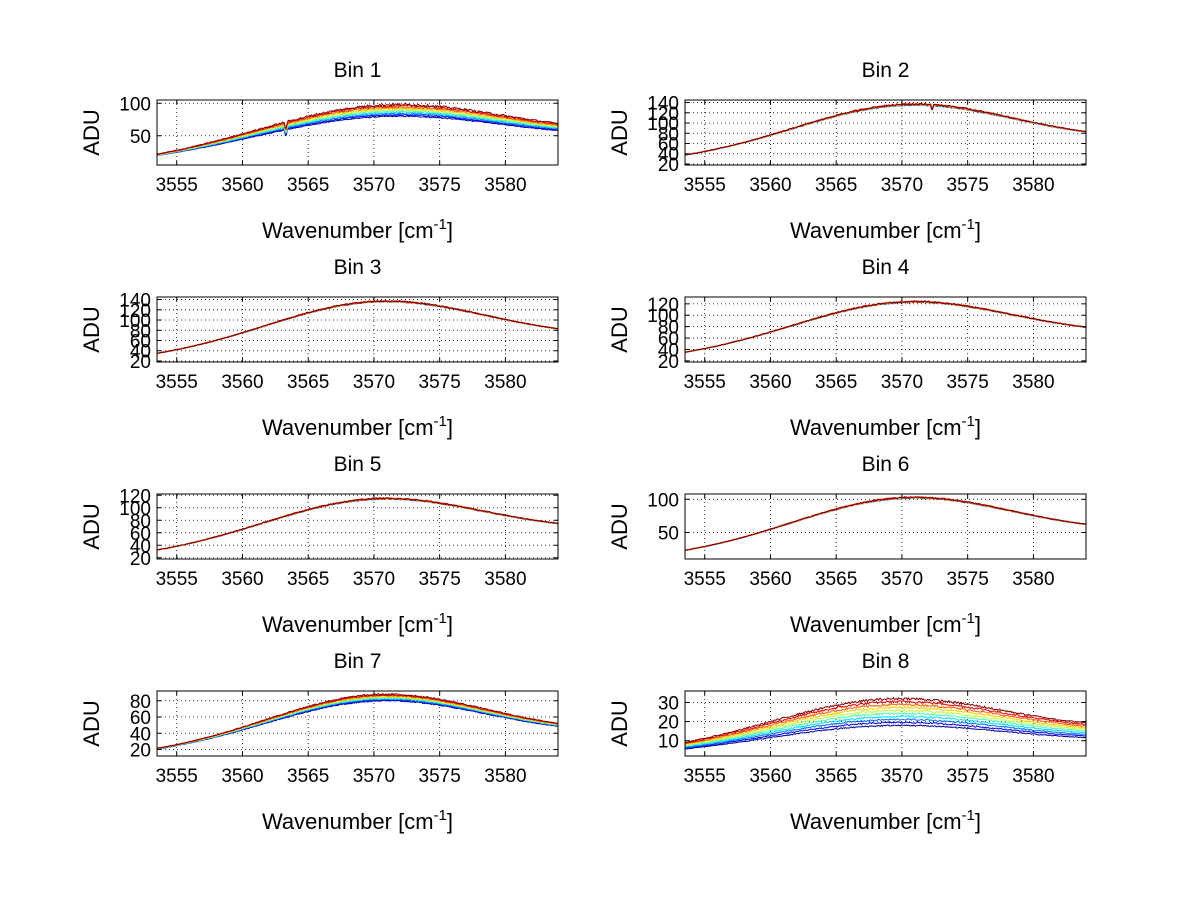  What do you see at coordinates (358, 70) in the screenshot?
I see `subplot-title: Bin 1` at bounding box center [358, 70].